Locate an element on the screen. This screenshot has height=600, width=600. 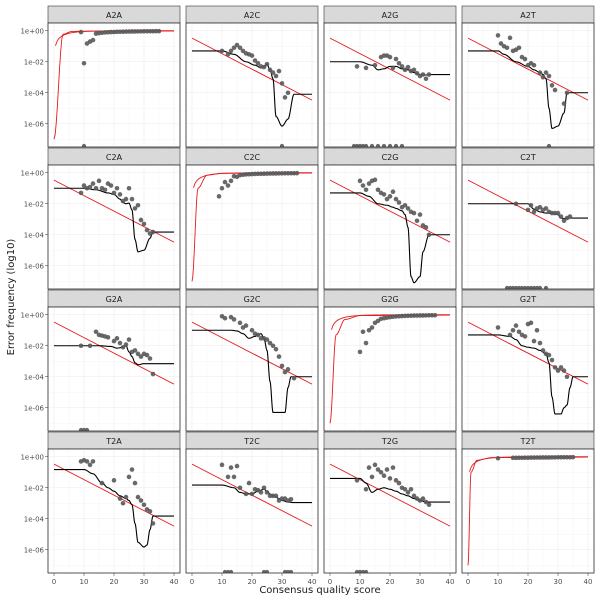
facet-panel-a2a: A2A 1e+00 1e-02 1e-04 1e-06 is located at coordinates (100, 76).